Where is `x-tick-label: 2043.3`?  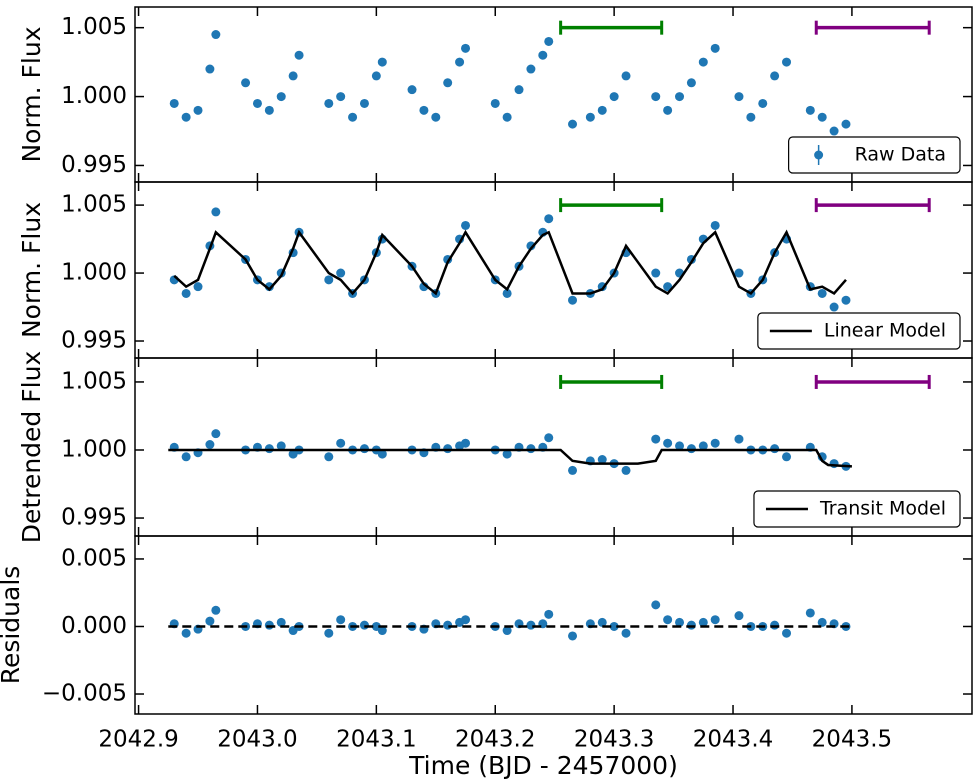
x-tick-label: 2043.3 is located at coordinates (614, 740).